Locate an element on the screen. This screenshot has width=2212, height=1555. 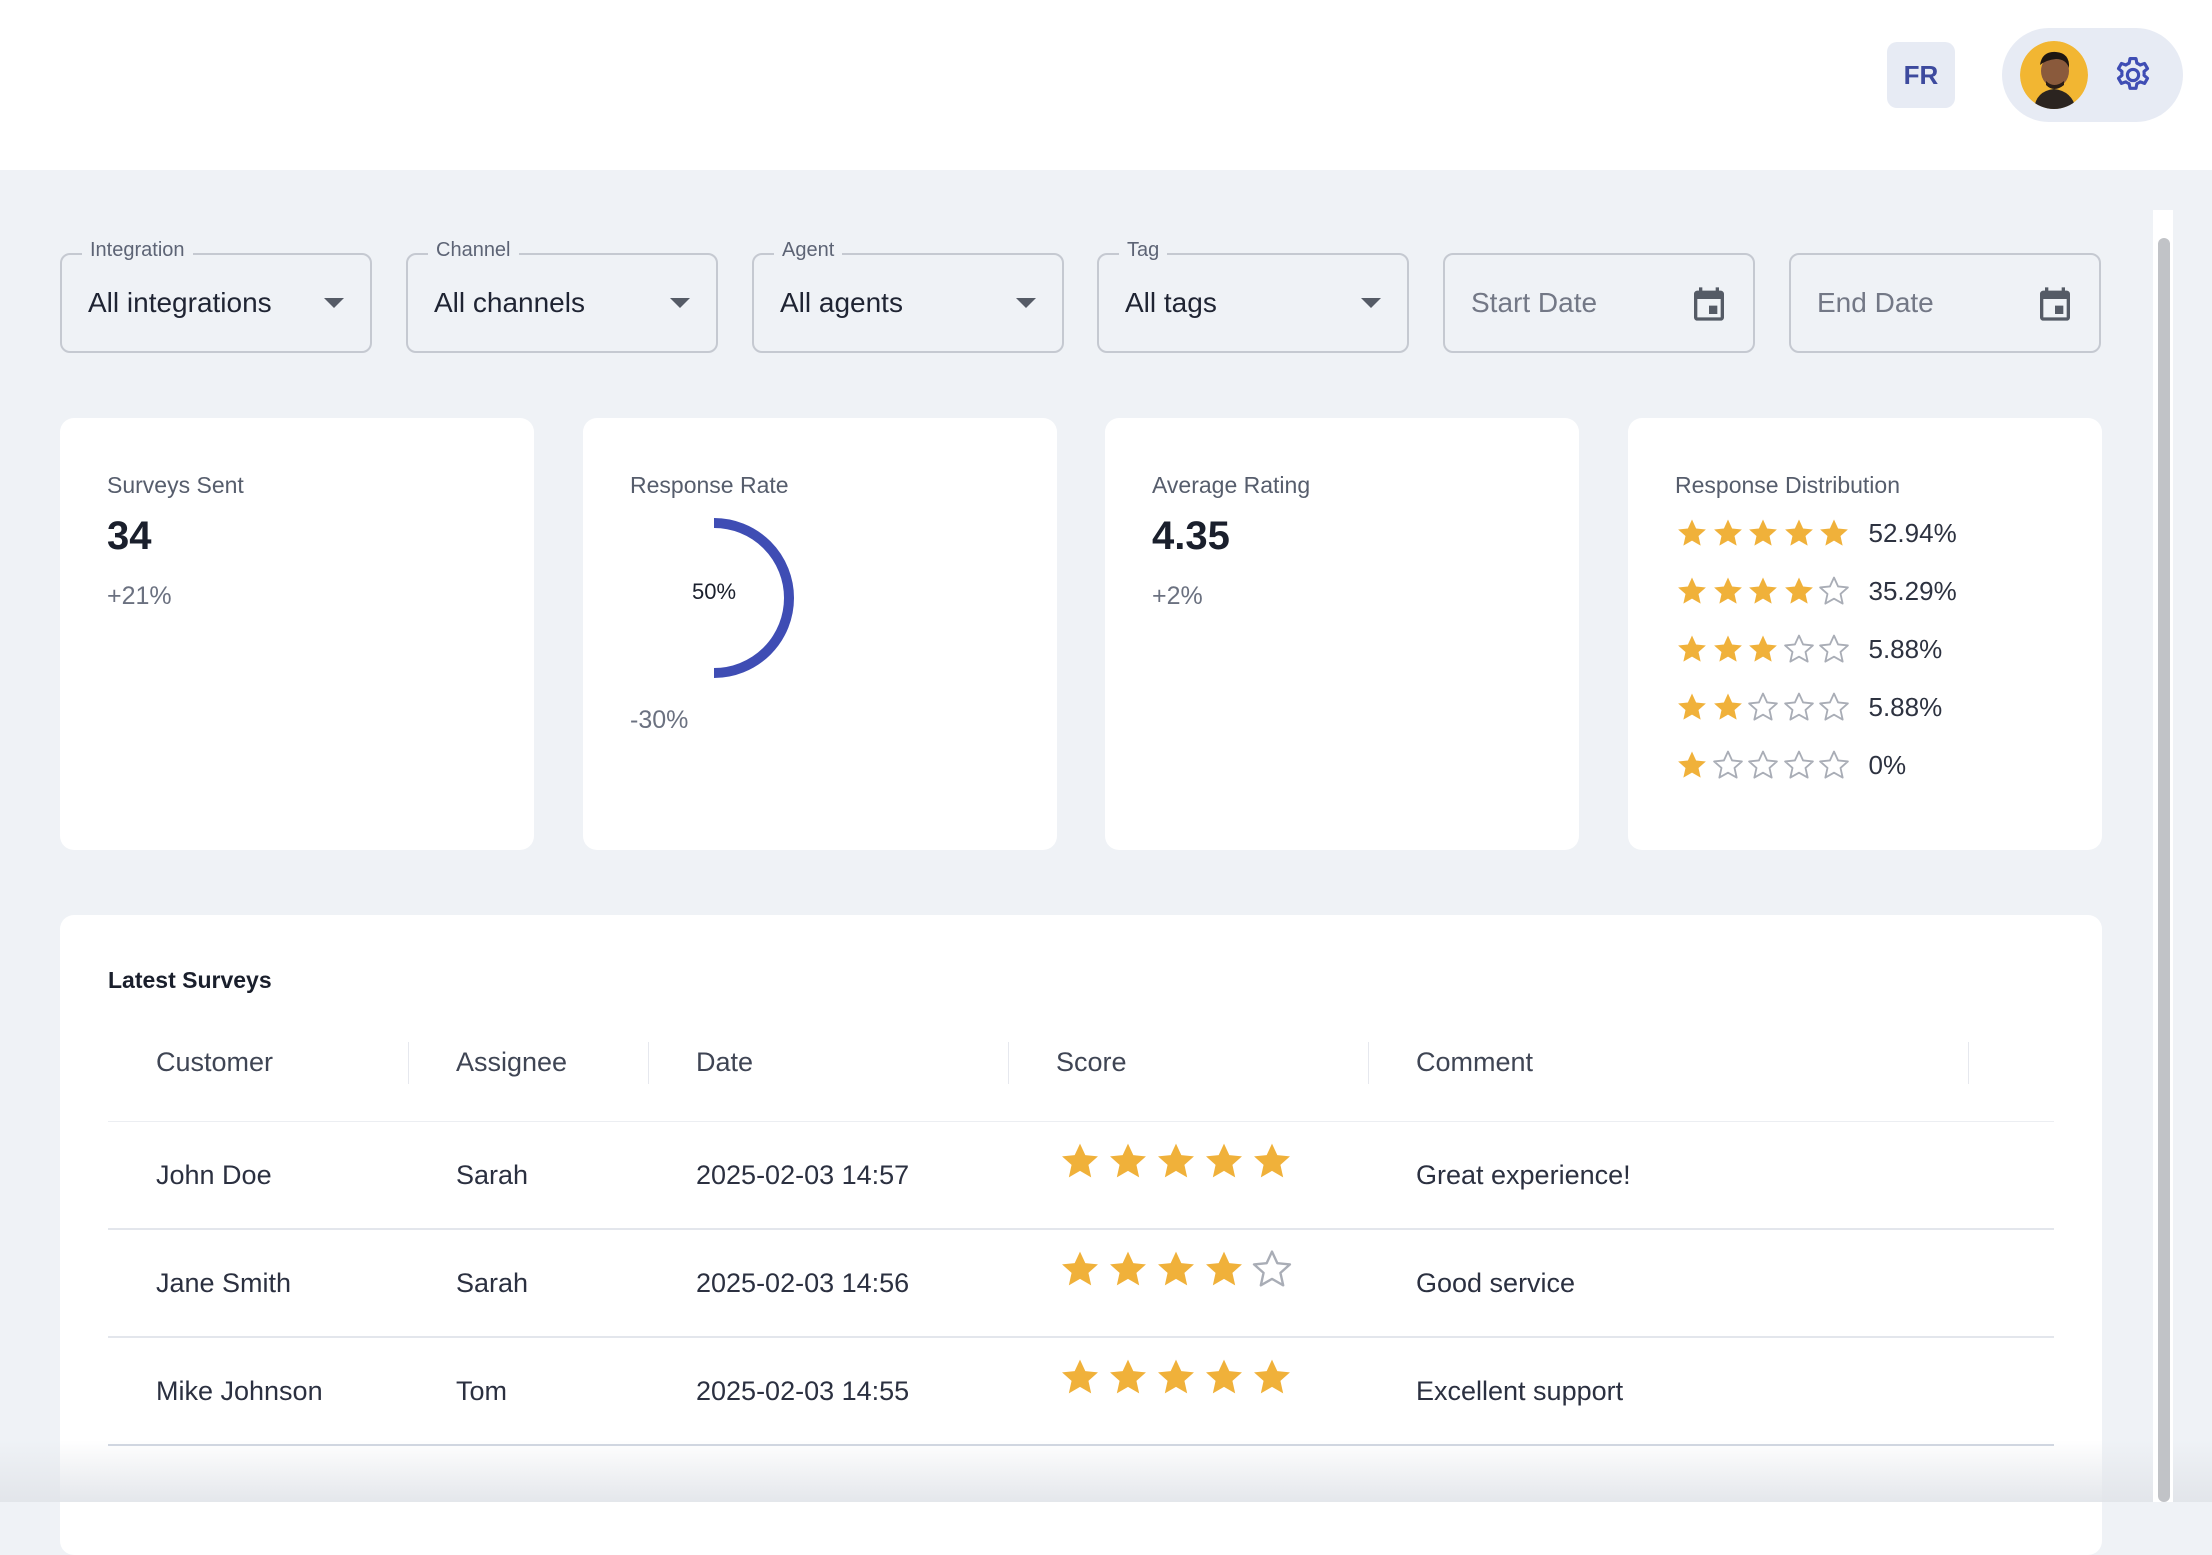
language-button: FR is located at coordinates (1921, 75).